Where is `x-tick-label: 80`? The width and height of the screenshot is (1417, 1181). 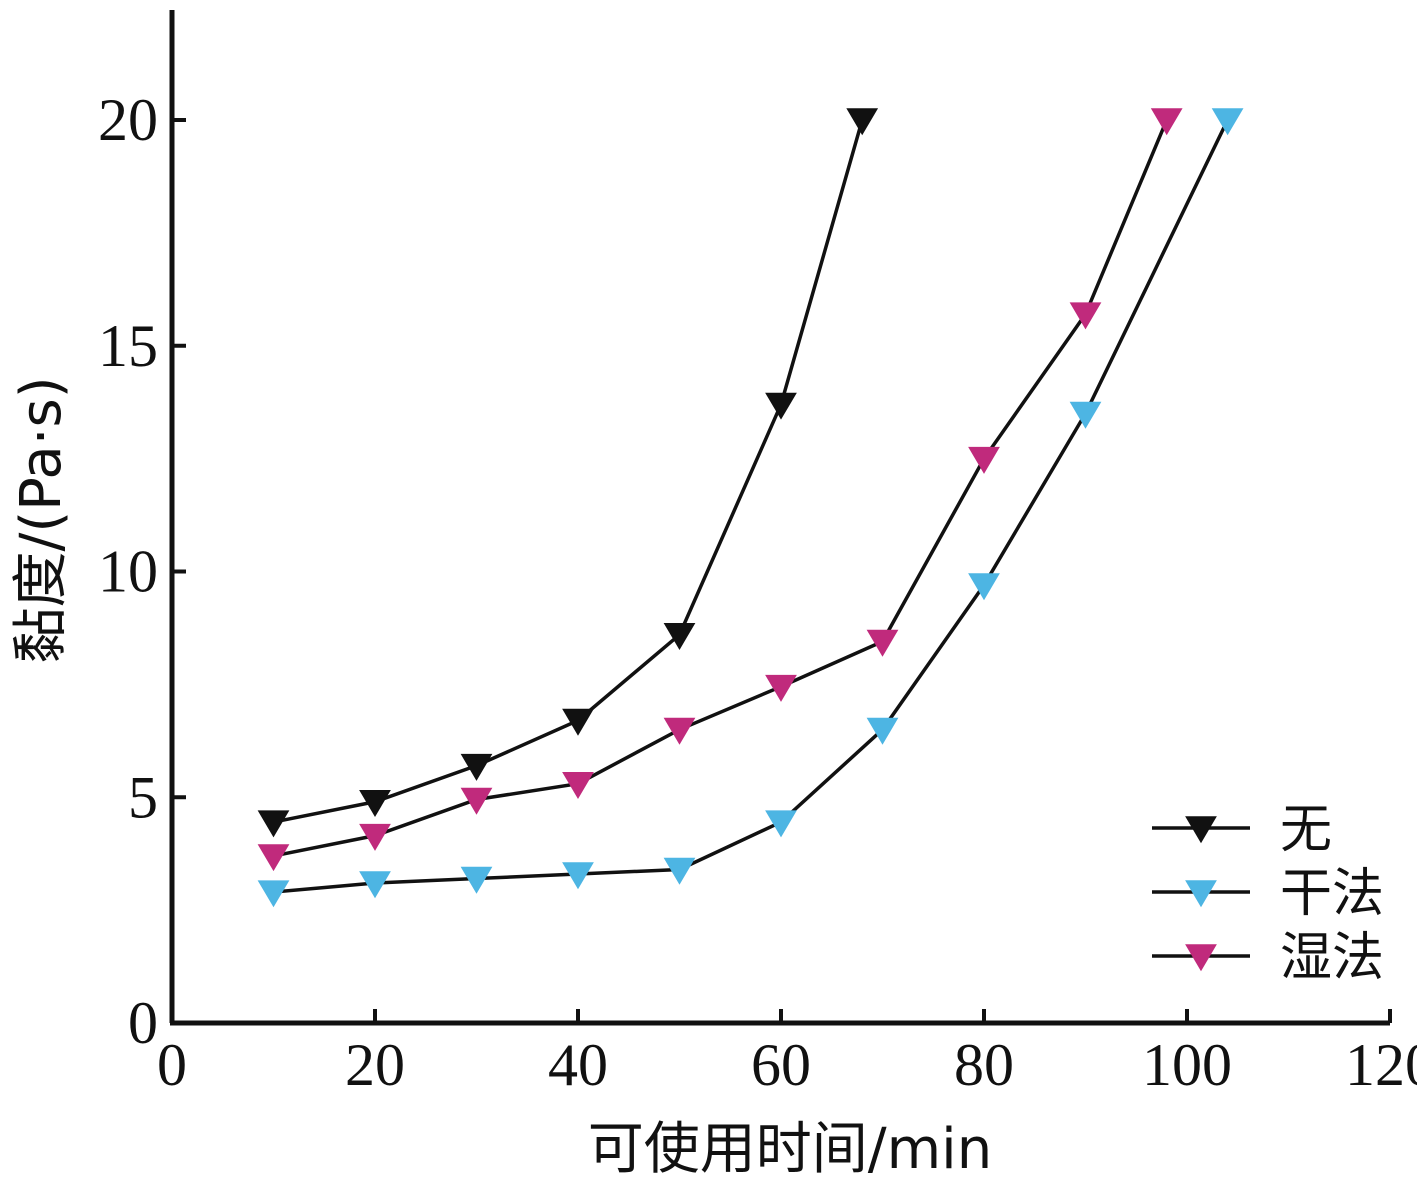
x-tick-label: 80 is located at coordinates (984, 1065).